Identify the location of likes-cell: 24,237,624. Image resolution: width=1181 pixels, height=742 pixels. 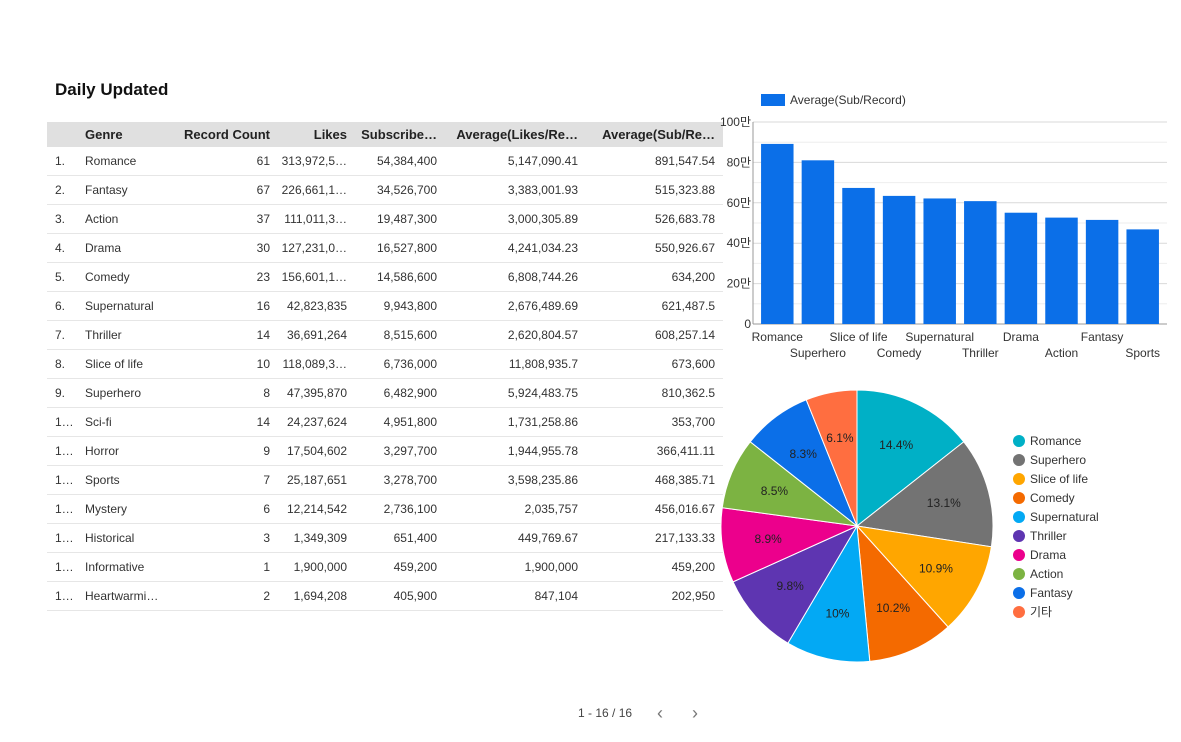
(312, 422).